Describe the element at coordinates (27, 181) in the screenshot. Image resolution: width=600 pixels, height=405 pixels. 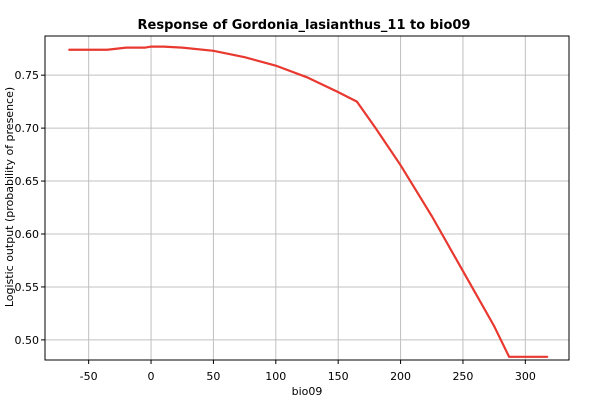
I see `y-tick-label: 0.65` at that location.